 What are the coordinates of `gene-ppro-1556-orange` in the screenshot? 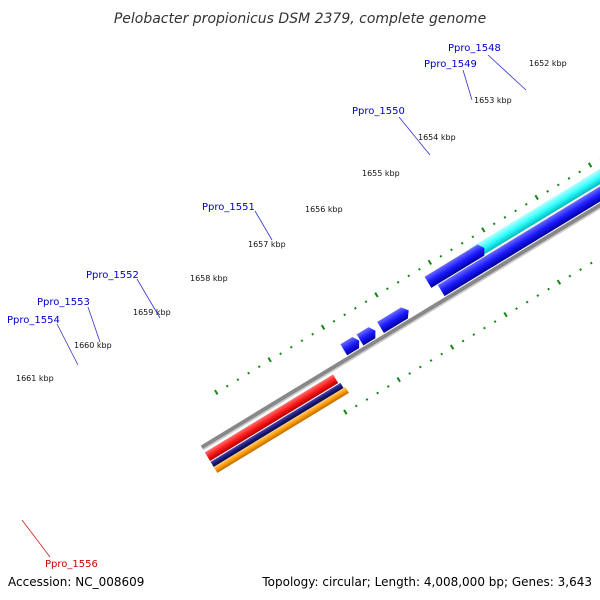 It's located at (281, 429).